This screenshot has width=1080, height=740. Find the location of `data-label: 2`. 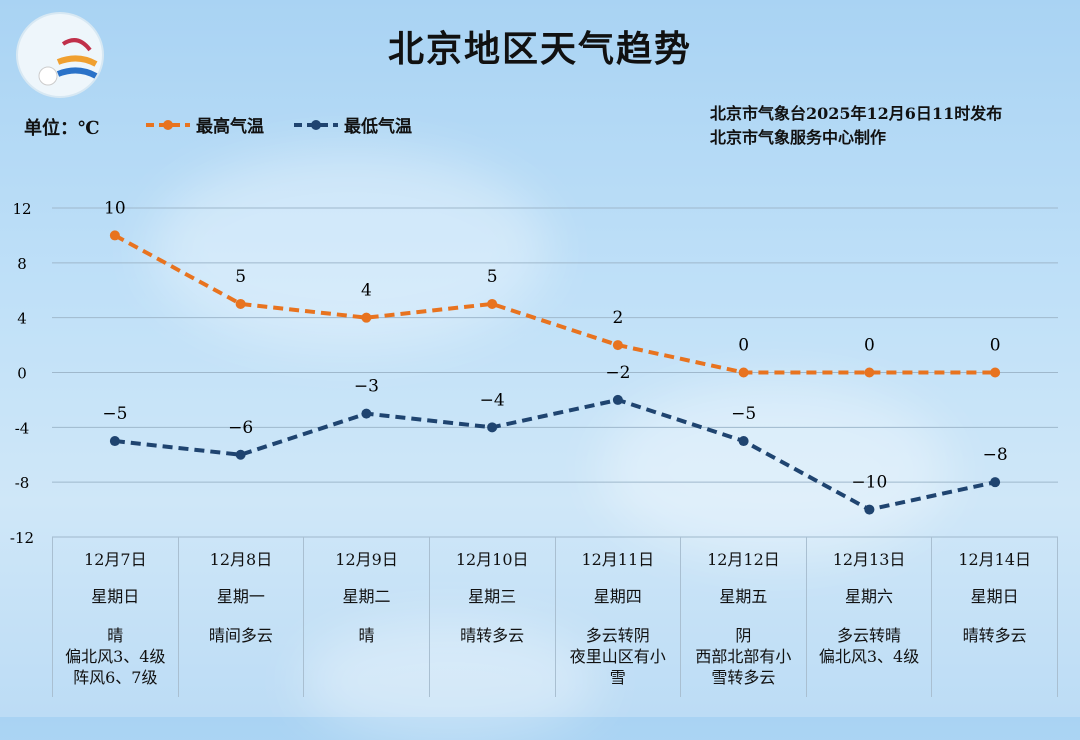

data-label: 2 is located at coordinates (617, 318).